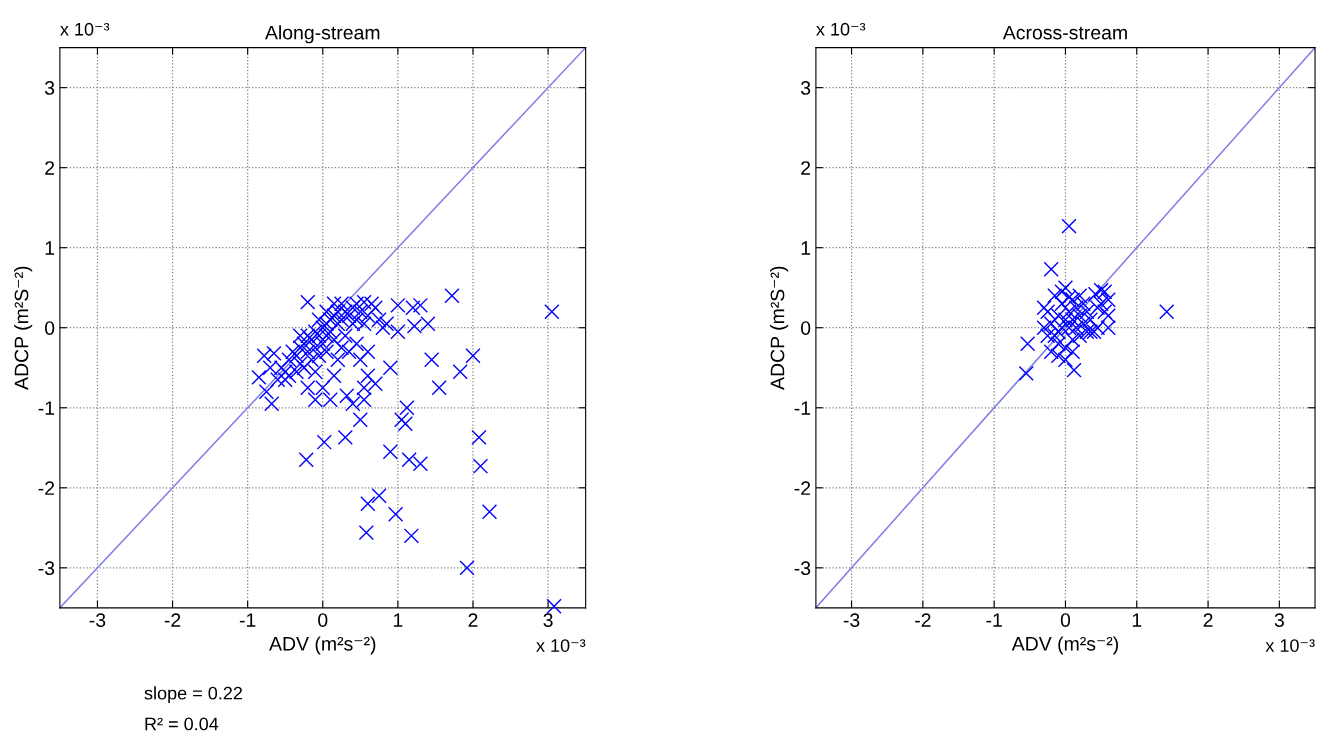 The height and width of the screenshot is (744, 1331). I want to click on chart-title: Across-stream, so click(1064, 32).